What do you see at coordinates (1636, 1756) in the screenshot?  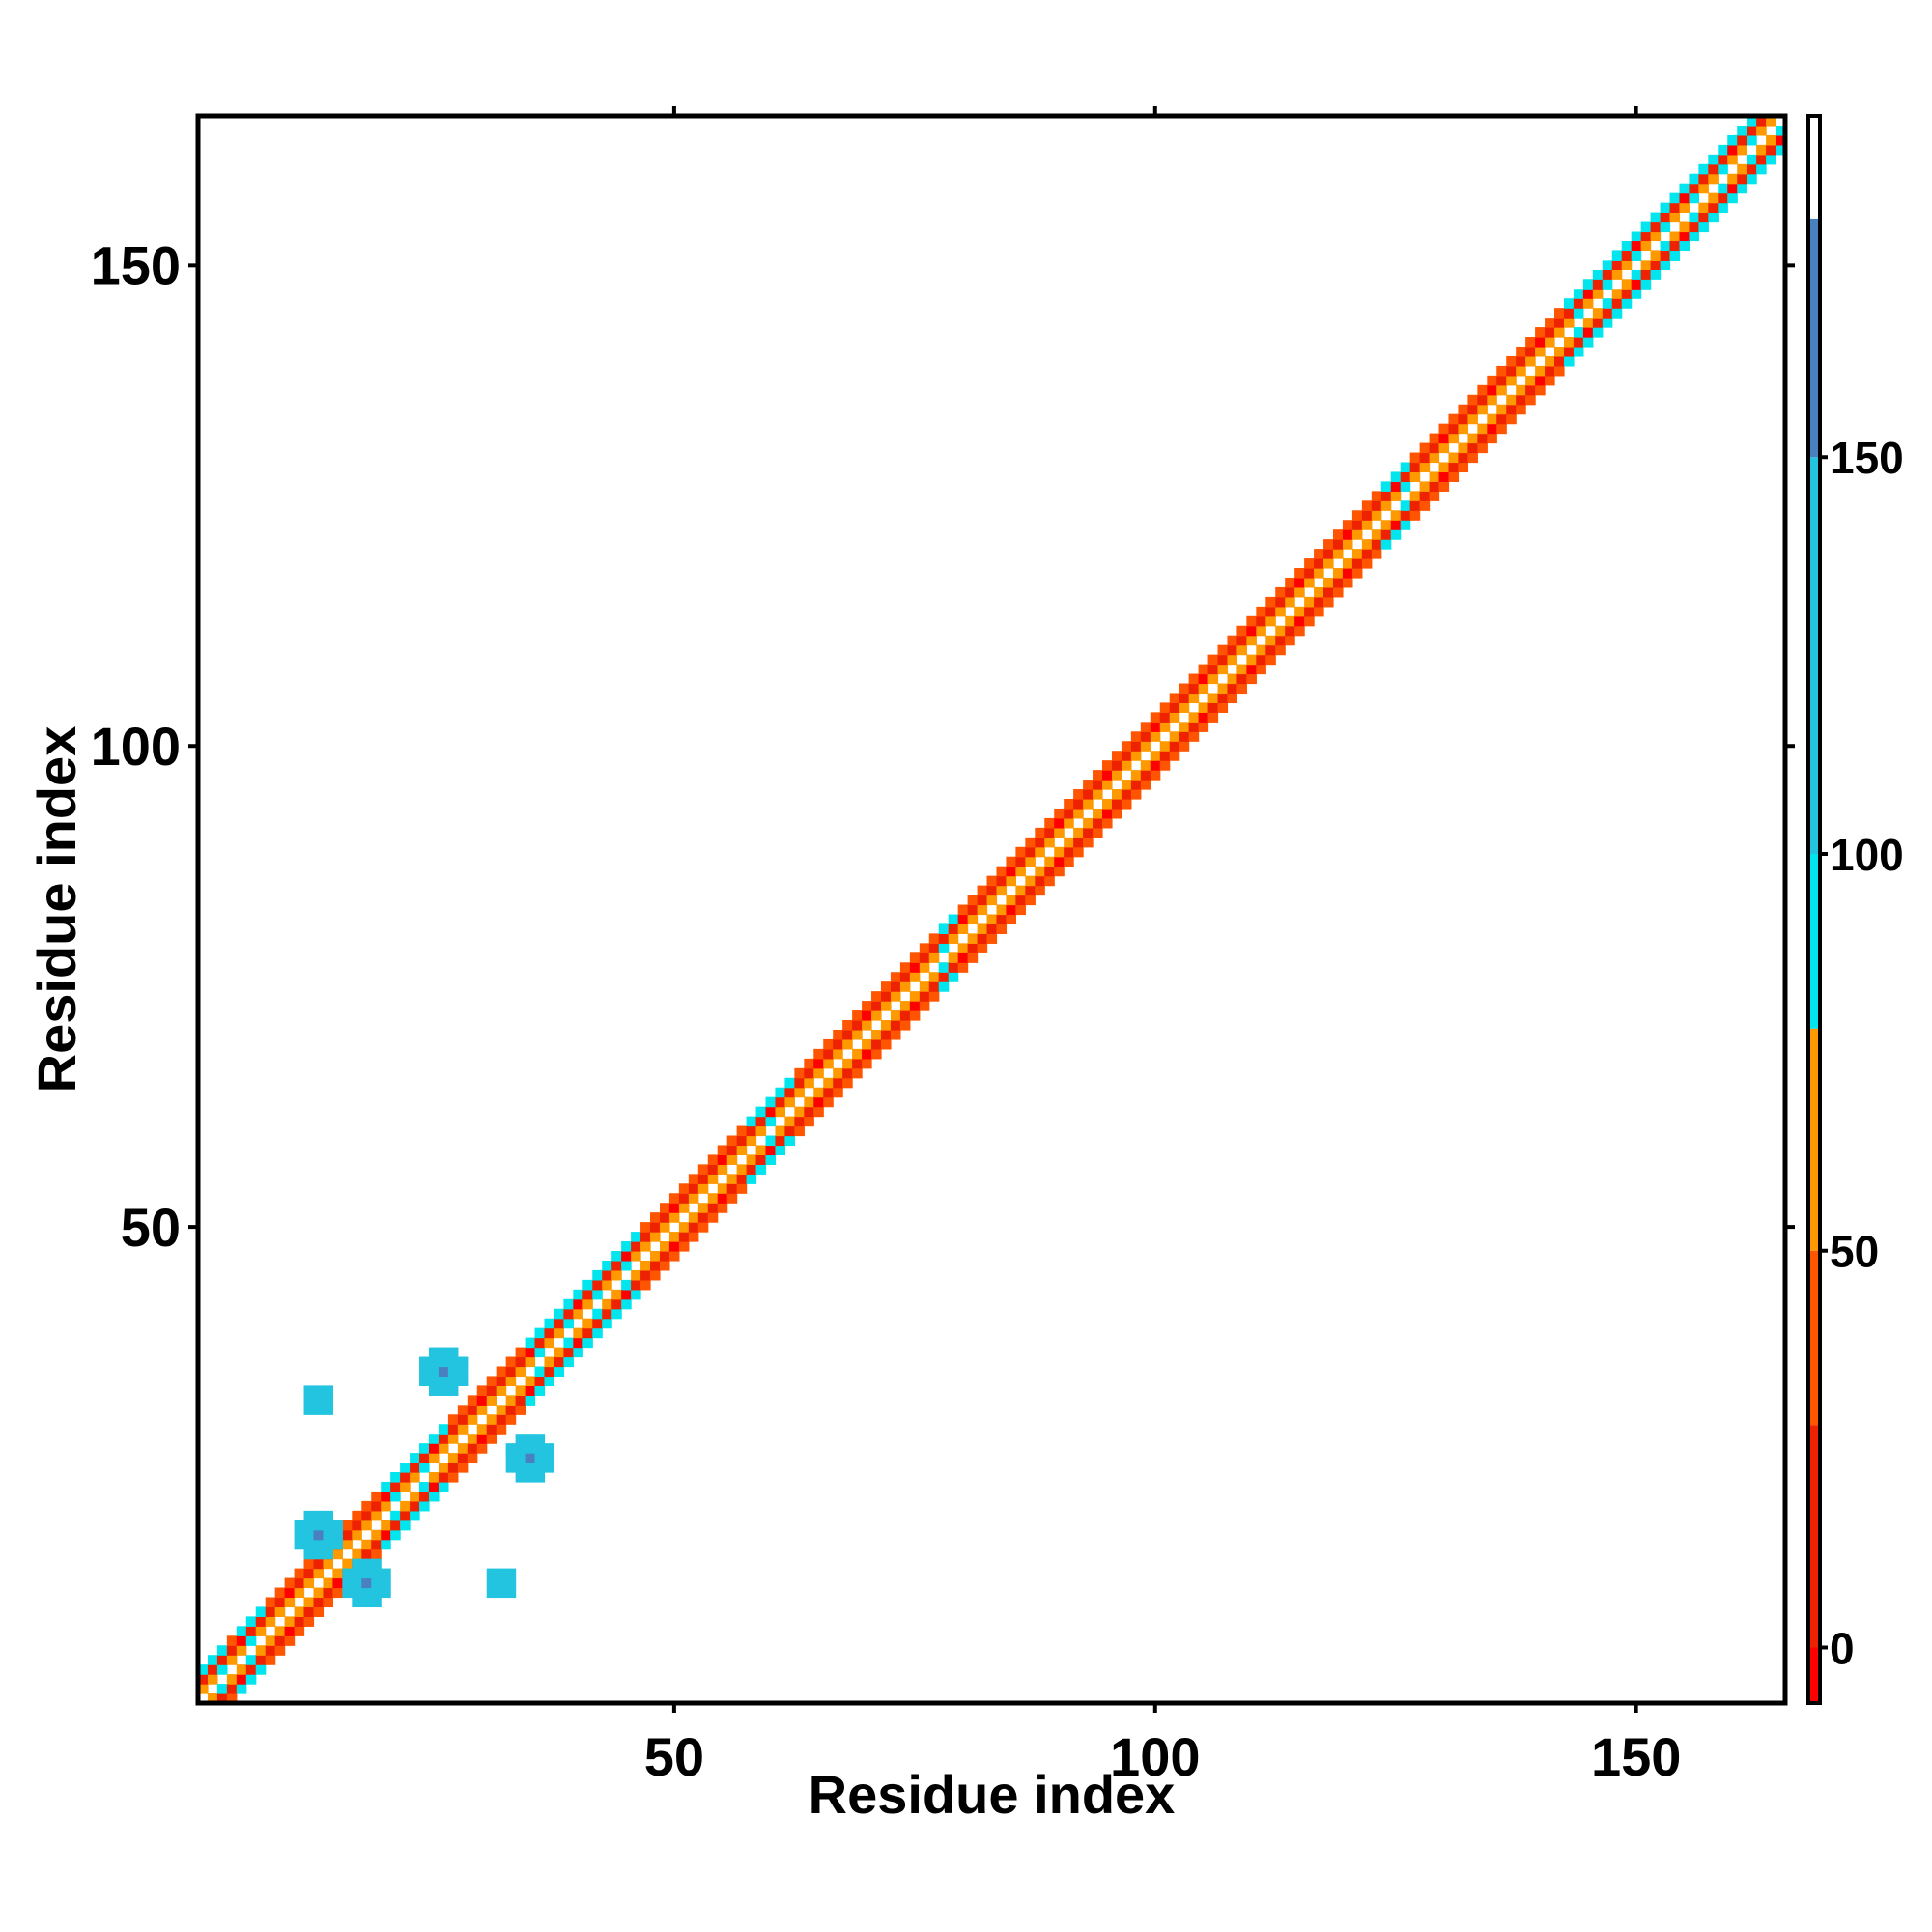 I see `x-tick-label: 150` at bounding box center [1636, 1756].